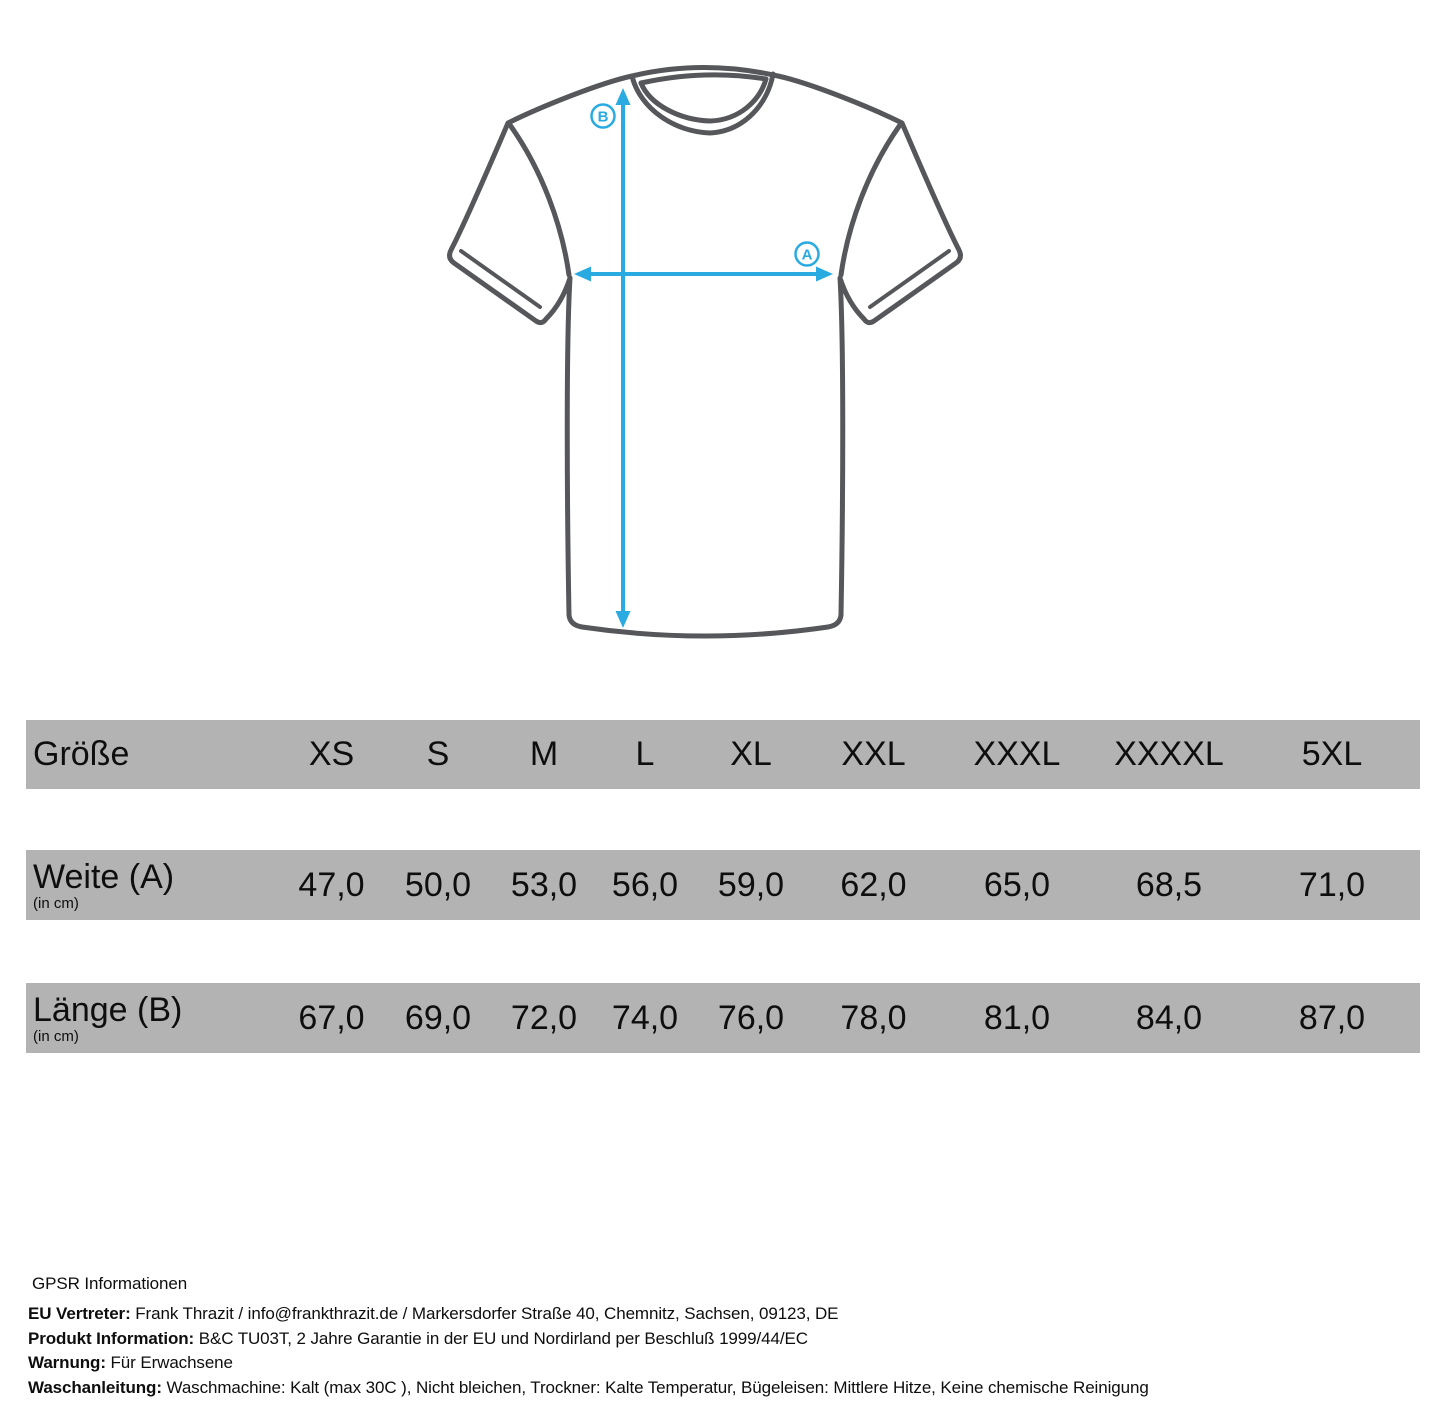  What do you see at coordinates (623, 619) in the screenshot?
I see `length-arrow-head-bottom` at bounding box center [623, 619].